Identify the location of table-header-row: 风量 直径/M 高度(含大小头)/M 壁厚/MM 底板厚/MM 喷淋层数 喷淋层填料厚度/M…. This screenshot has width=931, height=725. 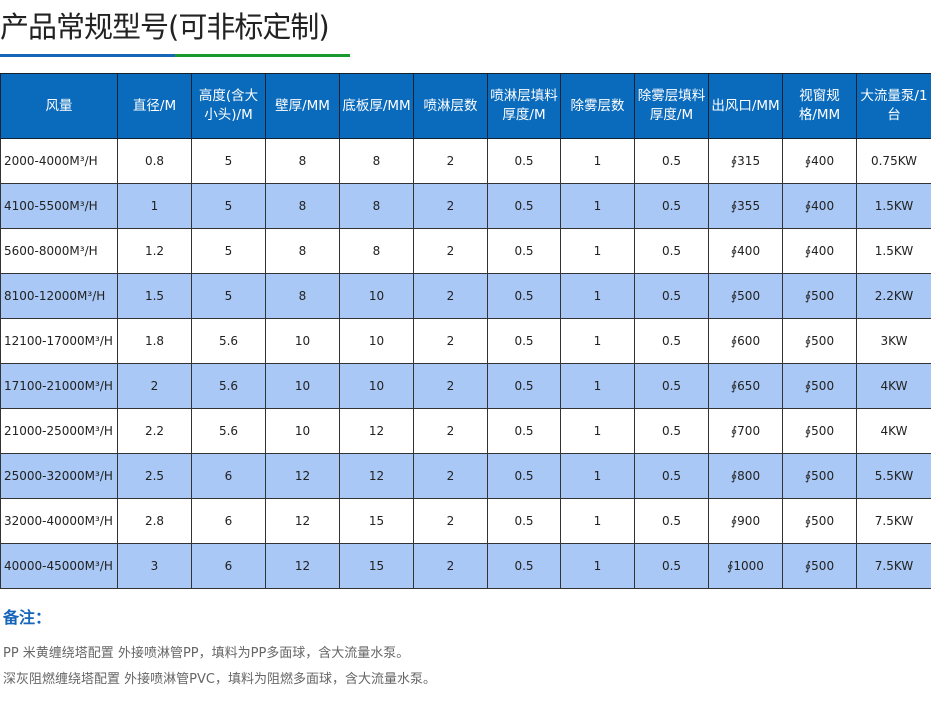
(465, 106).